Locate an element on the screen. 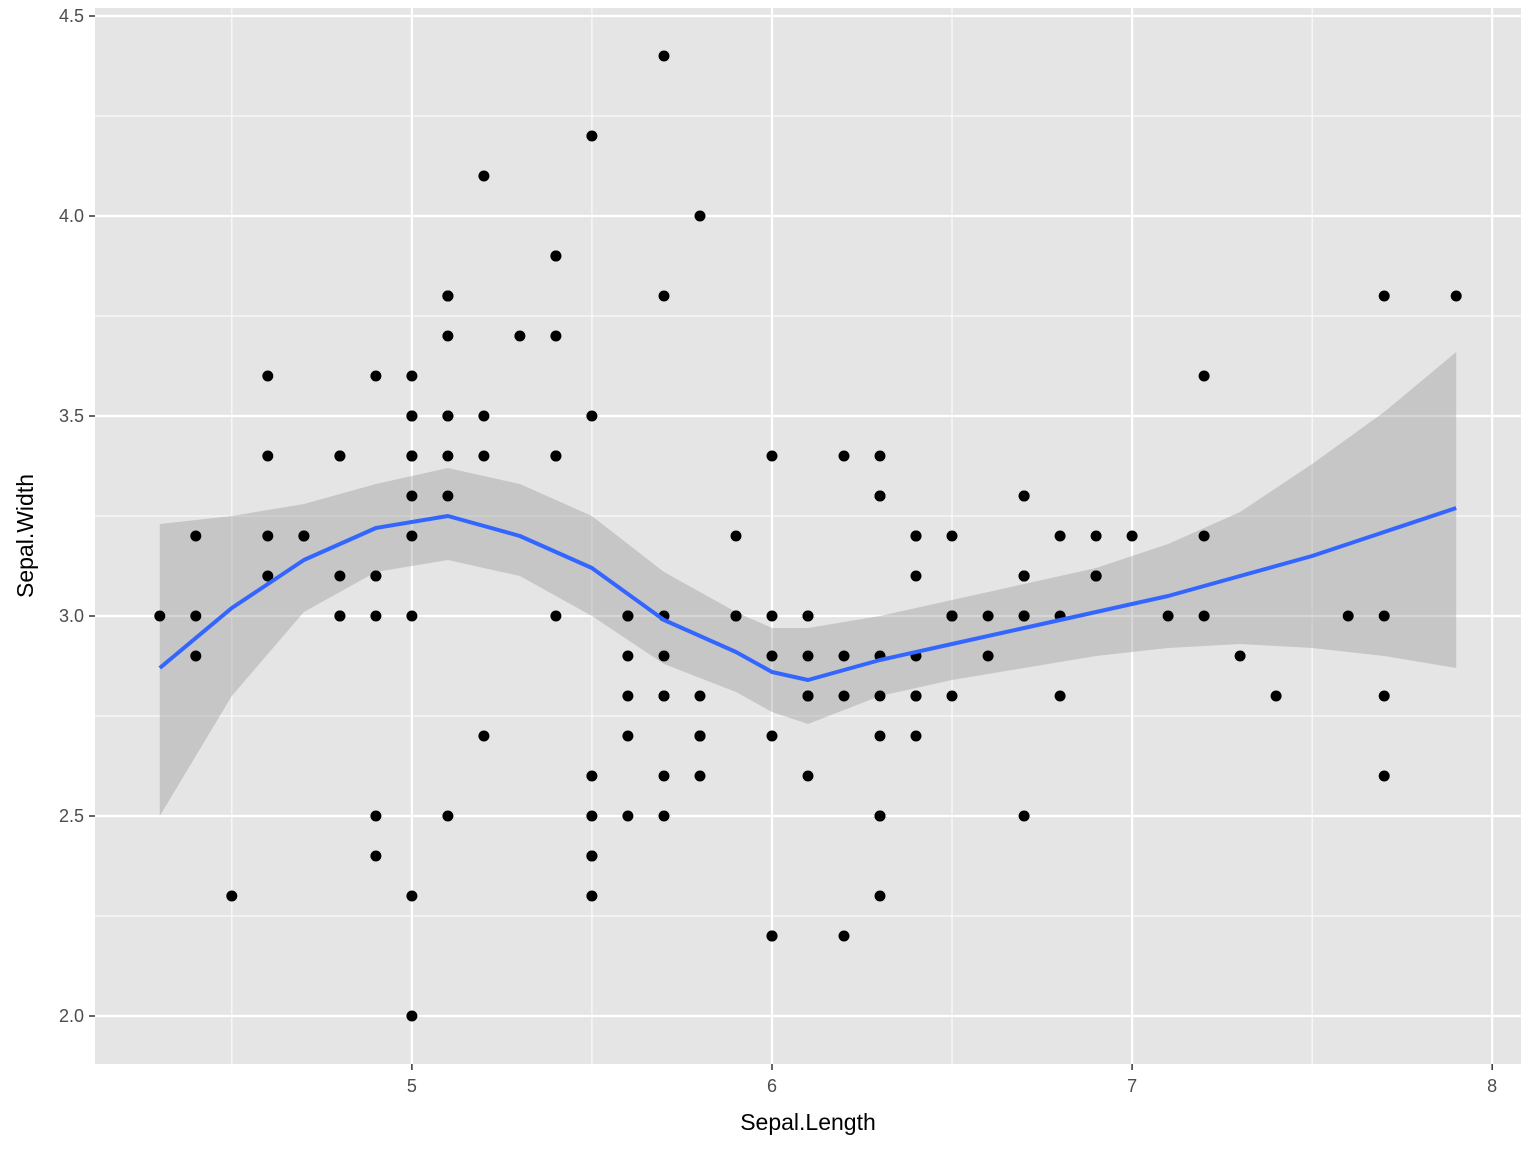 The image size is (1536, 1152). x-tick-label: 5 is located at coordinates (412, 1086).